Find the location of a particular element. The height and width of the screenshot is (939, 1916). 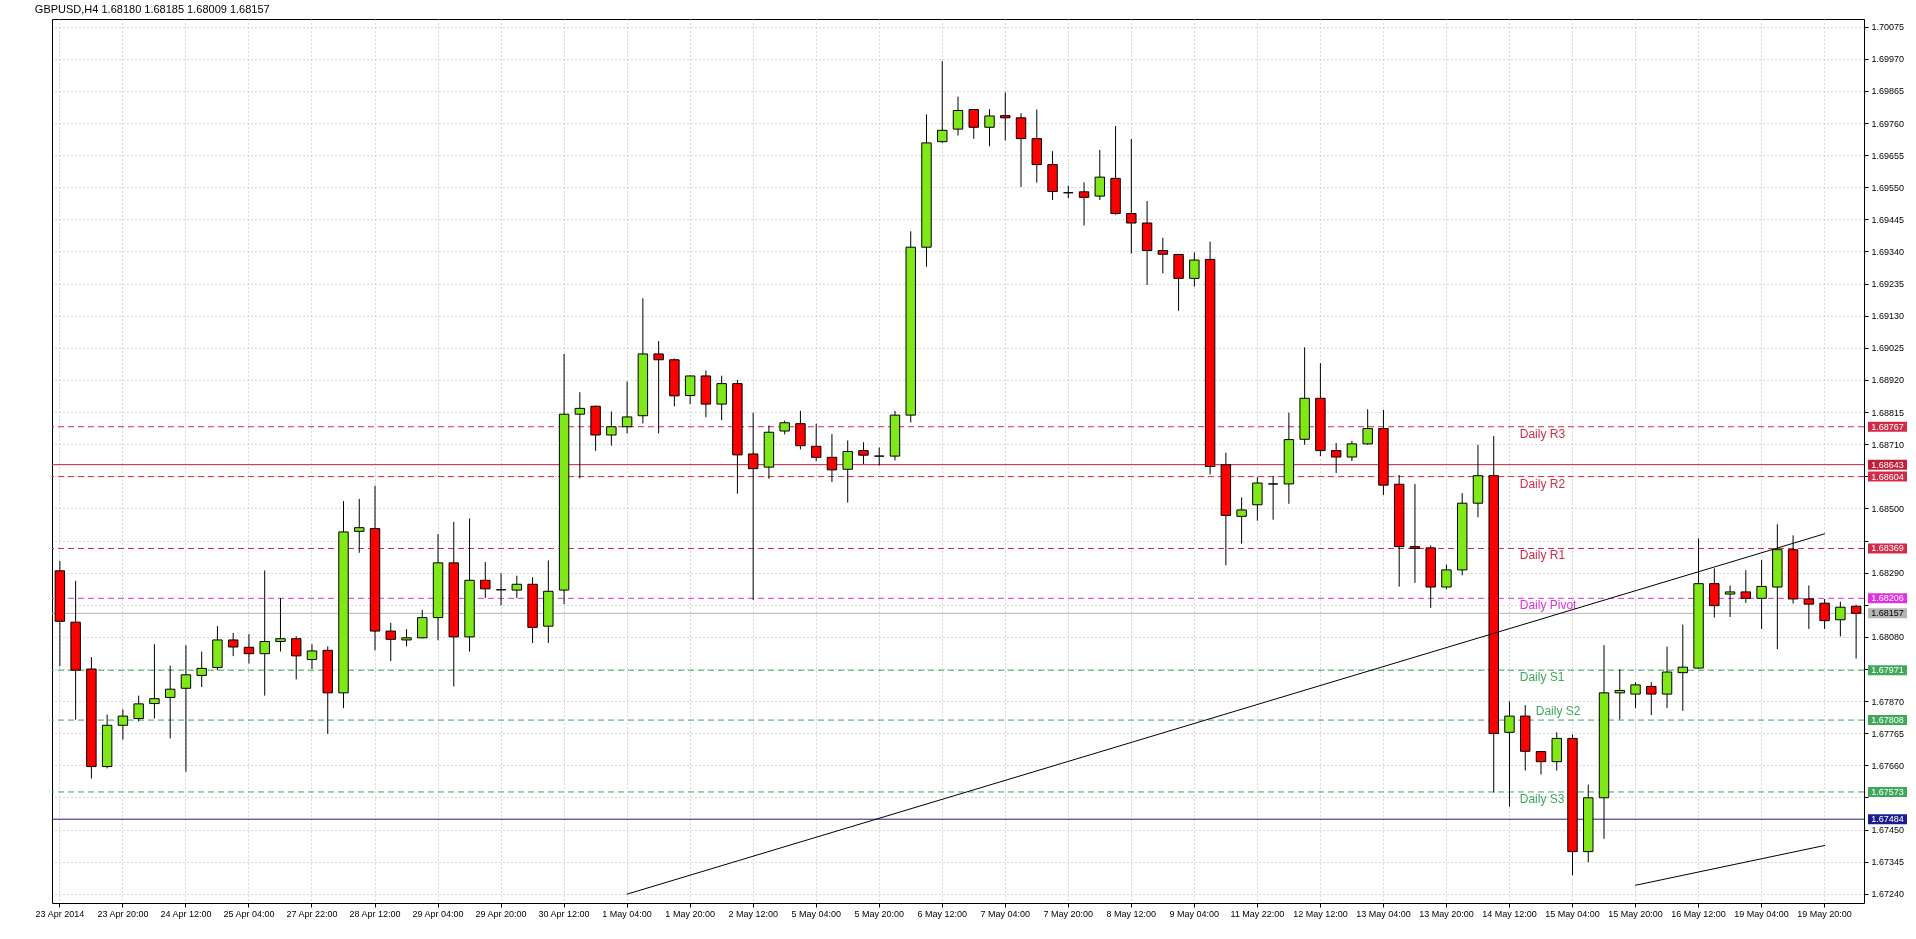

x-tick-label: 9 May 04:00 is located at coordinates (1194, 913).